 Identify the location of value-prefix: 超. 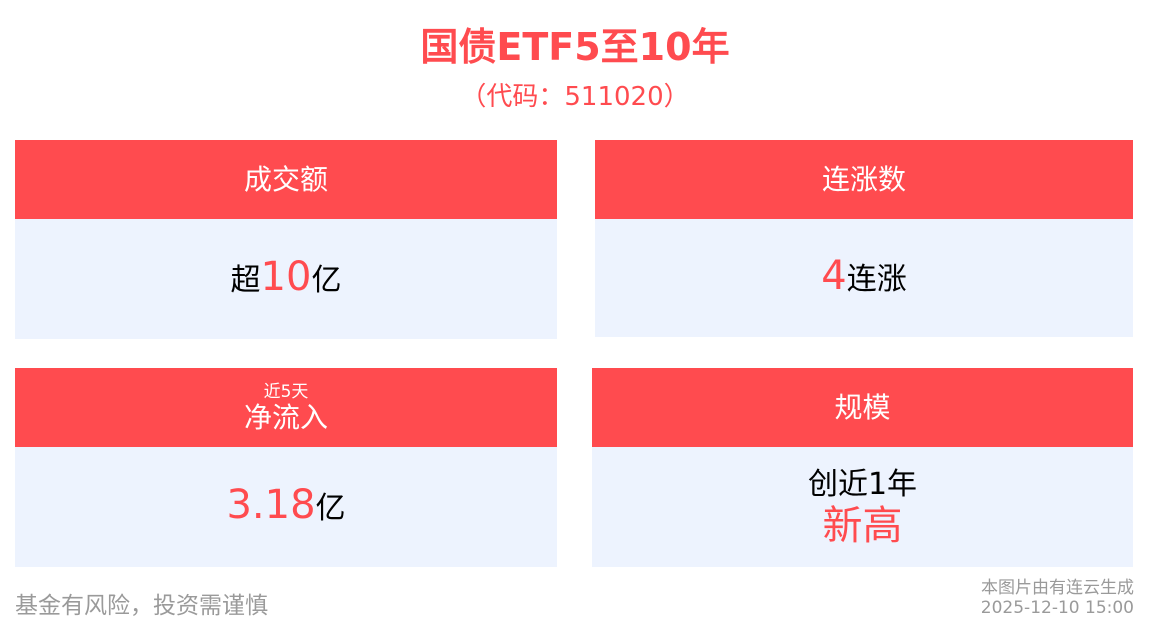
(245, 280).